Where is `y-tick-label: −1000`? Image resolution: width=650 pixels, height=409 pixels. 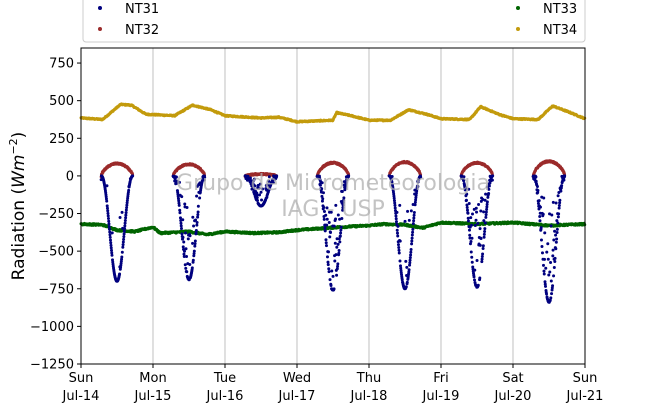
y-tick-label: −1000 is located at coordinates (52, 327).